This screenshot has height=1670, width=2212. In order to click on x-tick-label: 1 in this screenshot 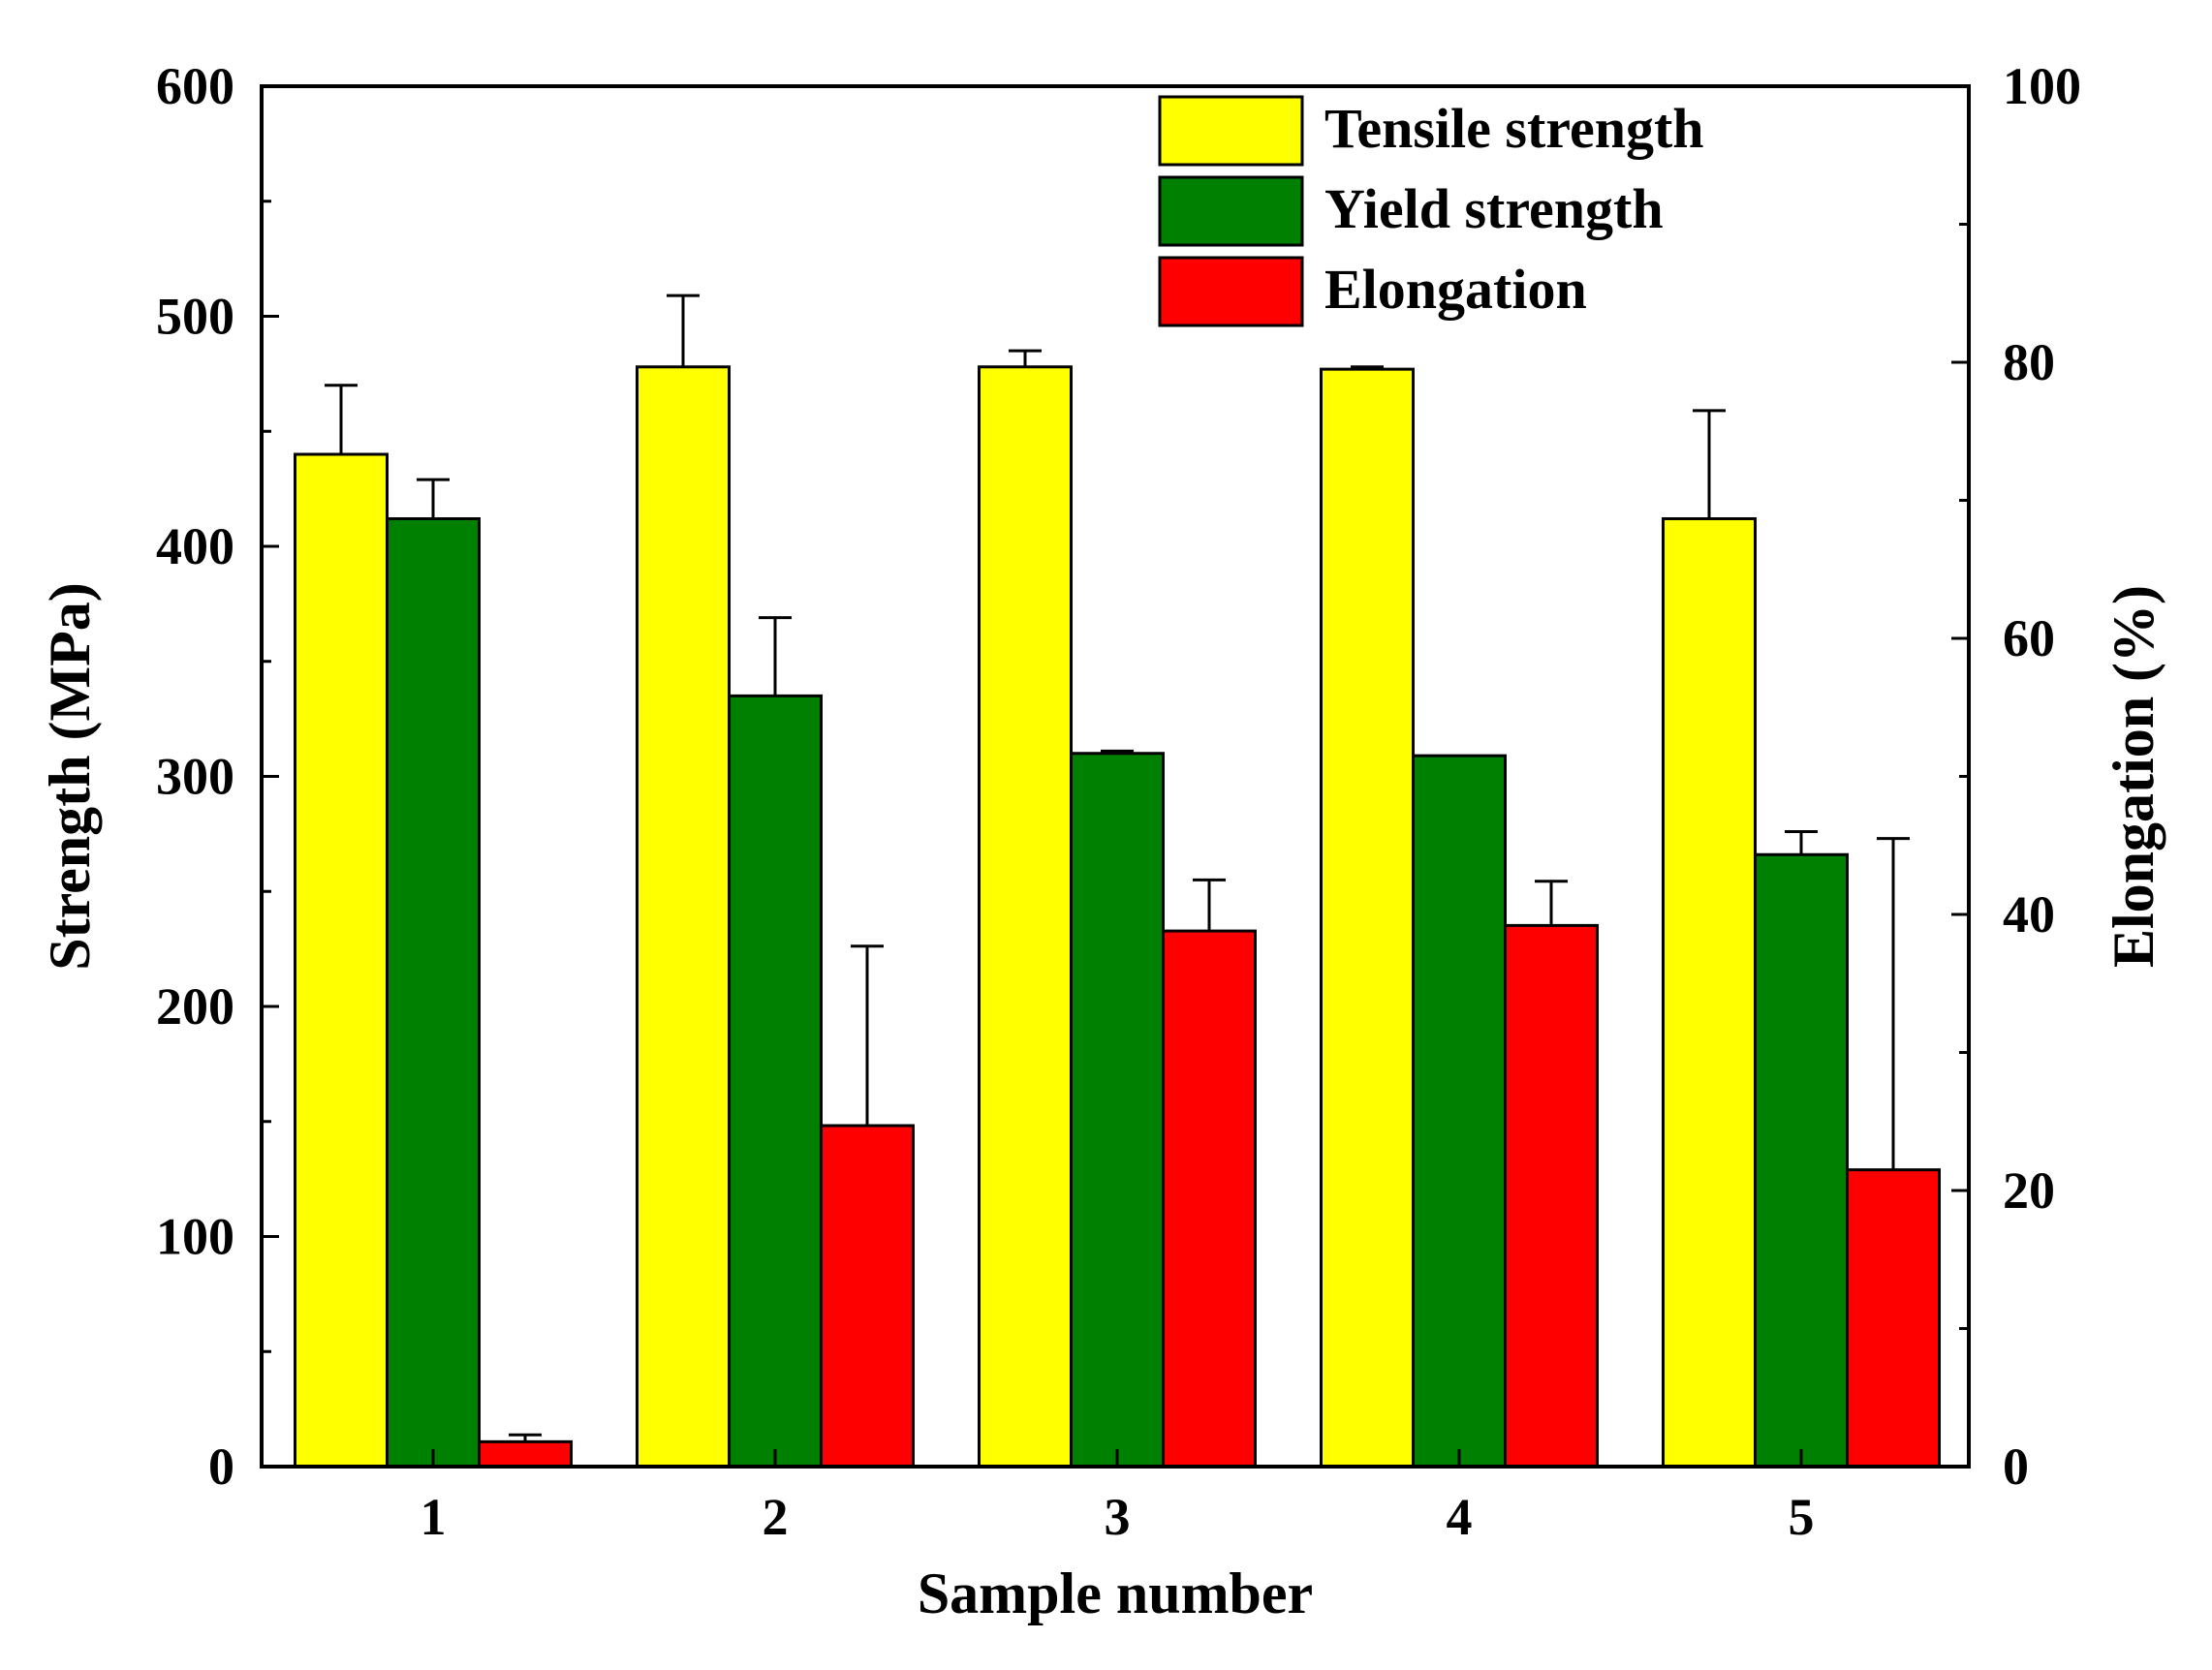, I will do `click(434, 1517)`.